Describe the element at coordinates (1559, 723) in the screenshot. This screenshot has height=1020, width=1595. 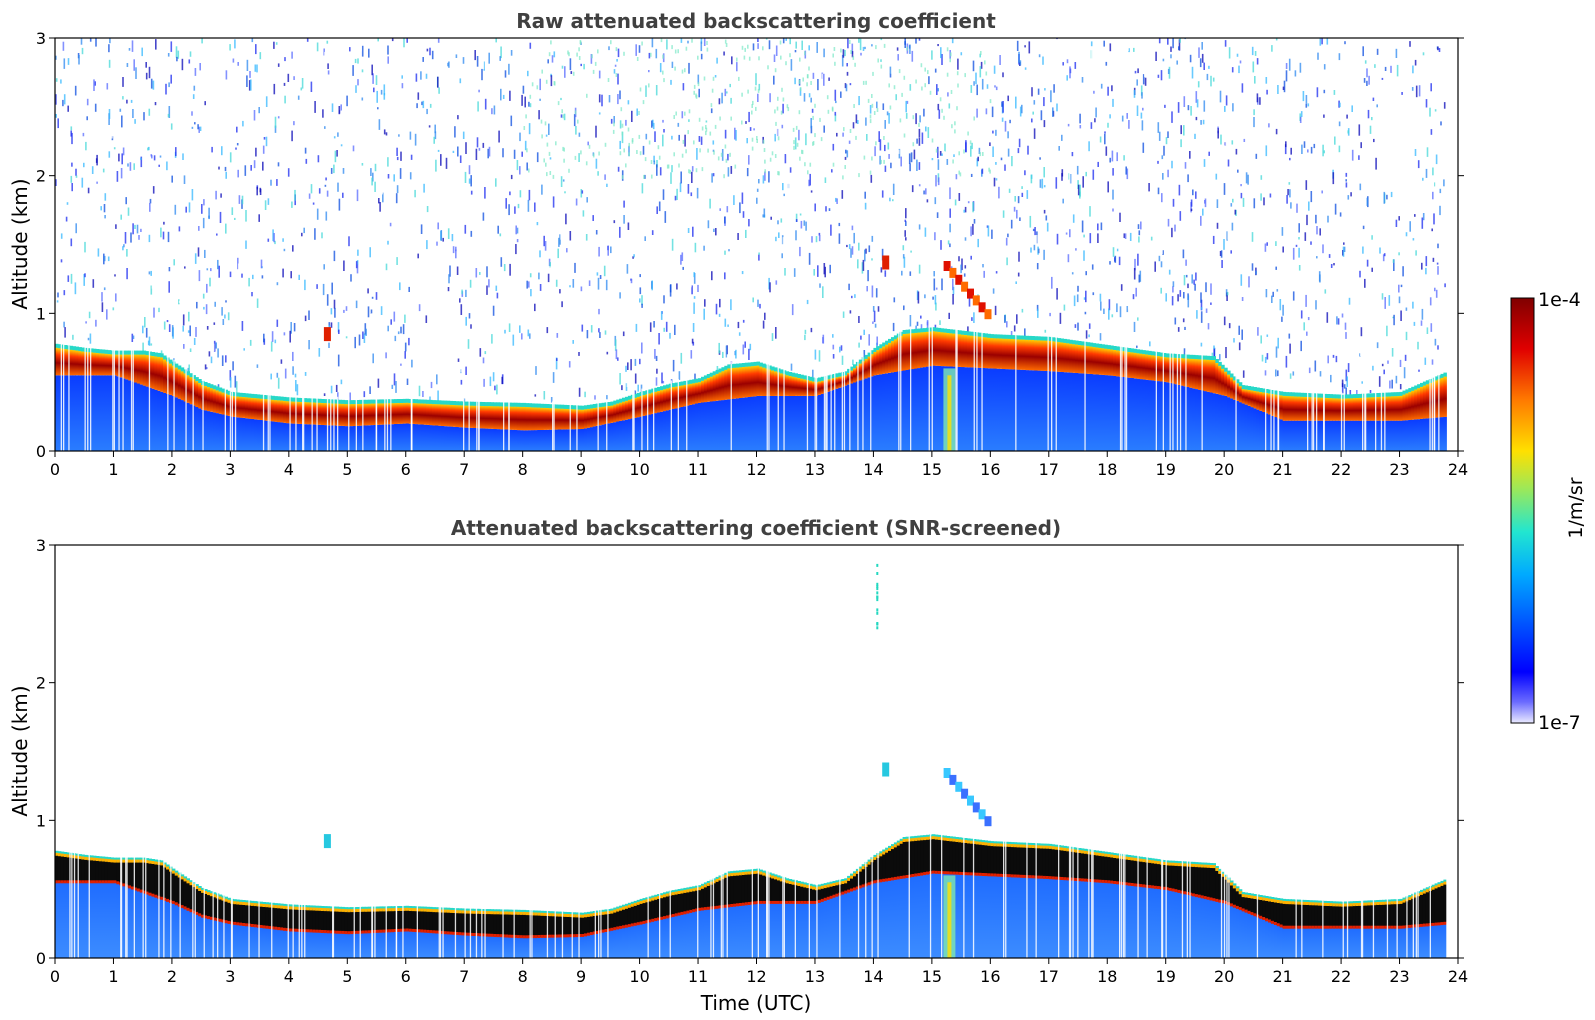
I see `colorbar-min-label: 1e-7` at that location.